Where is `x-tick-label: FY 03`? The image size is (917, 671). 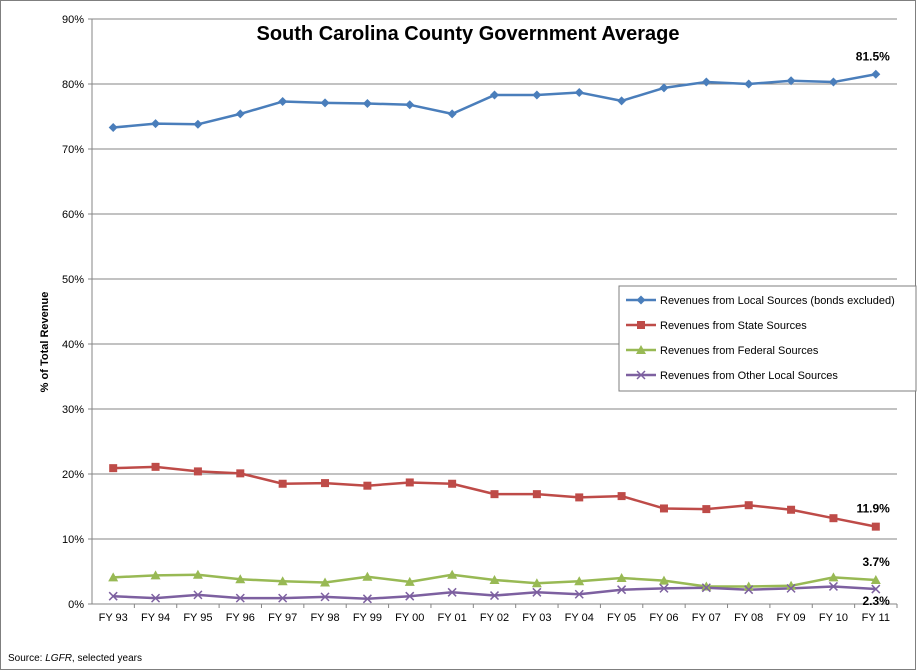 x-tick-label: FY 03 is located at coordinates (536, 618).